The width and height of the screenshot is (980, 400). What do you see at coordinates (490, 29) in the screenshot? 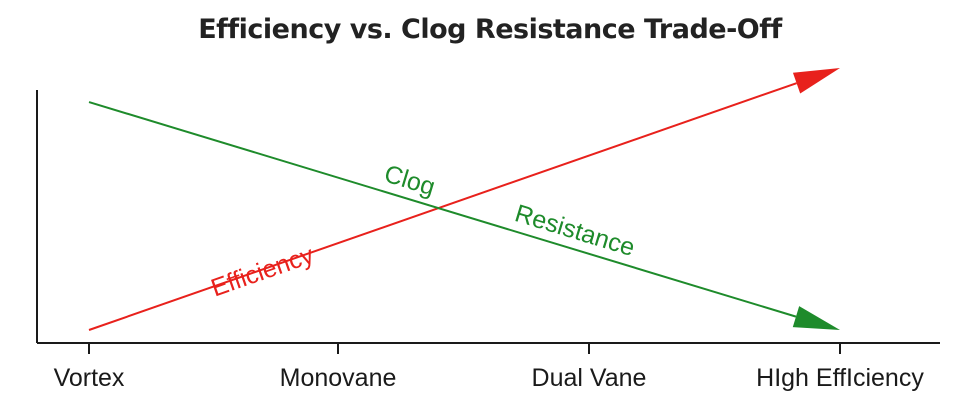
I see `chart-title: Efficiency vs. Clog Resistance Trade-Off` at bounding box center [490, 29].